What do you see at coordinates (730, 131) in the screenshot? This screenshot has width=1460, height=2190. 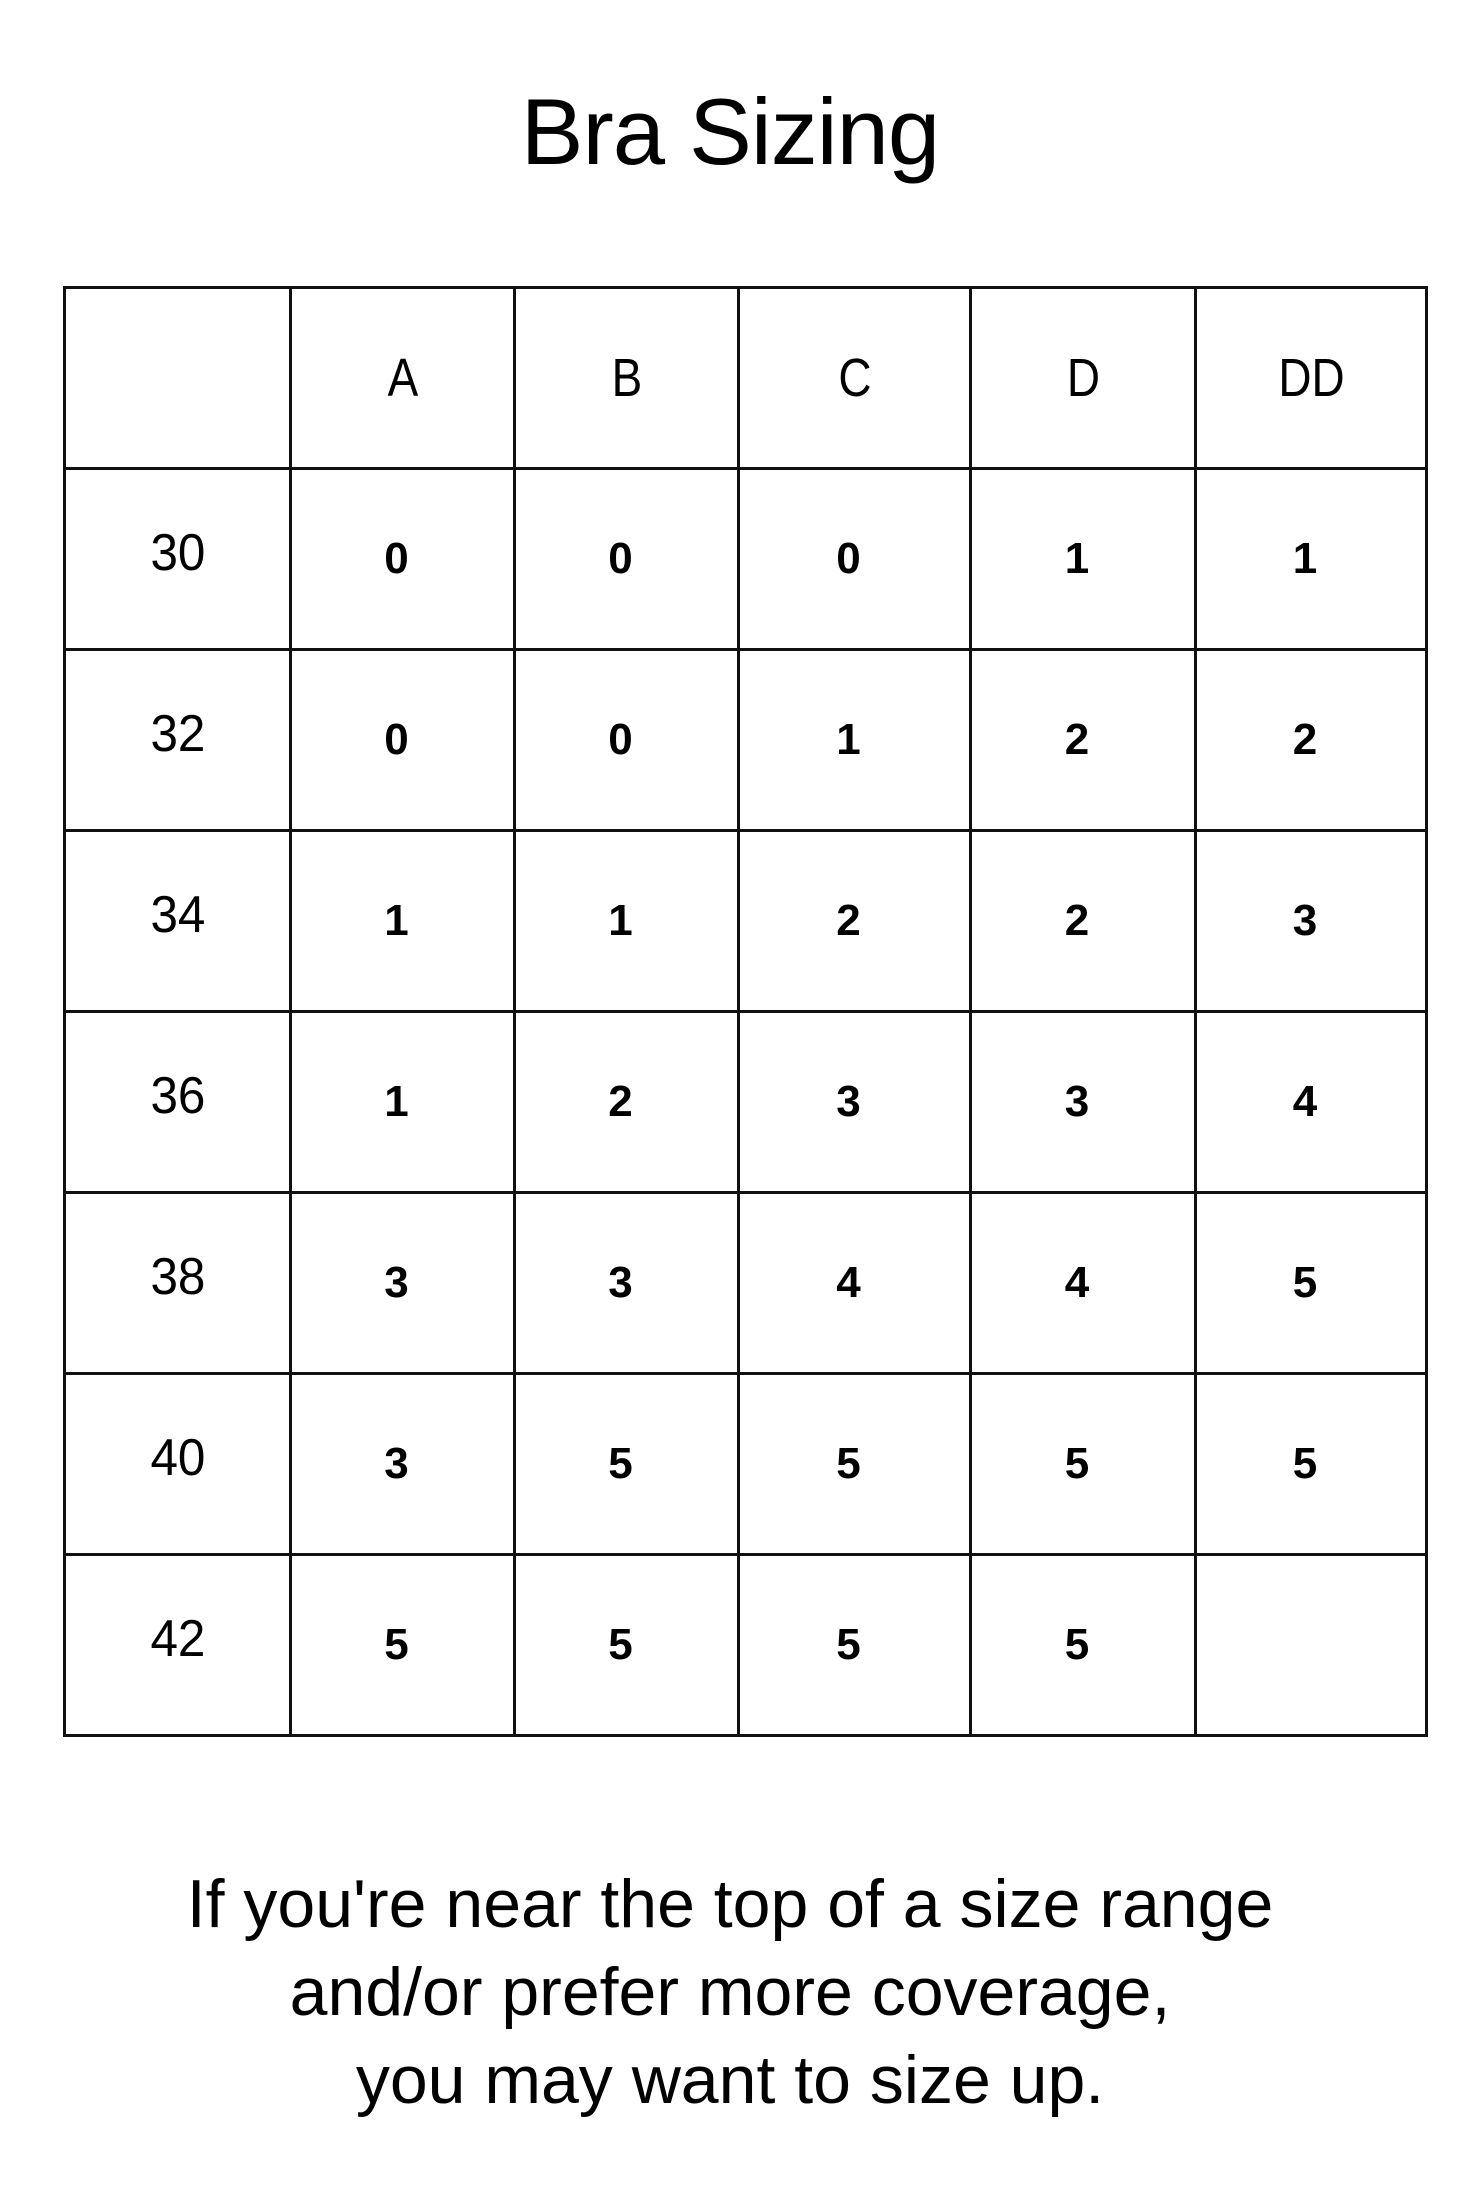 I see `page-title: Bra Sizing` at bounding box center [730, 131].